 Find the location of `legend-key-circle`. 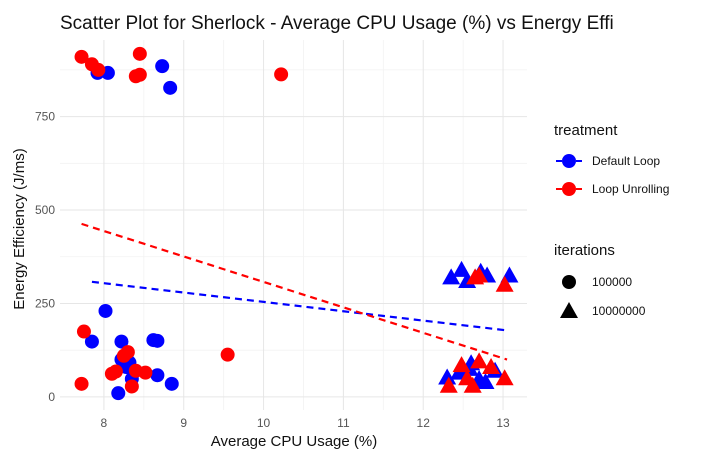

legend-key-circle is located at coordinates (569, 282).